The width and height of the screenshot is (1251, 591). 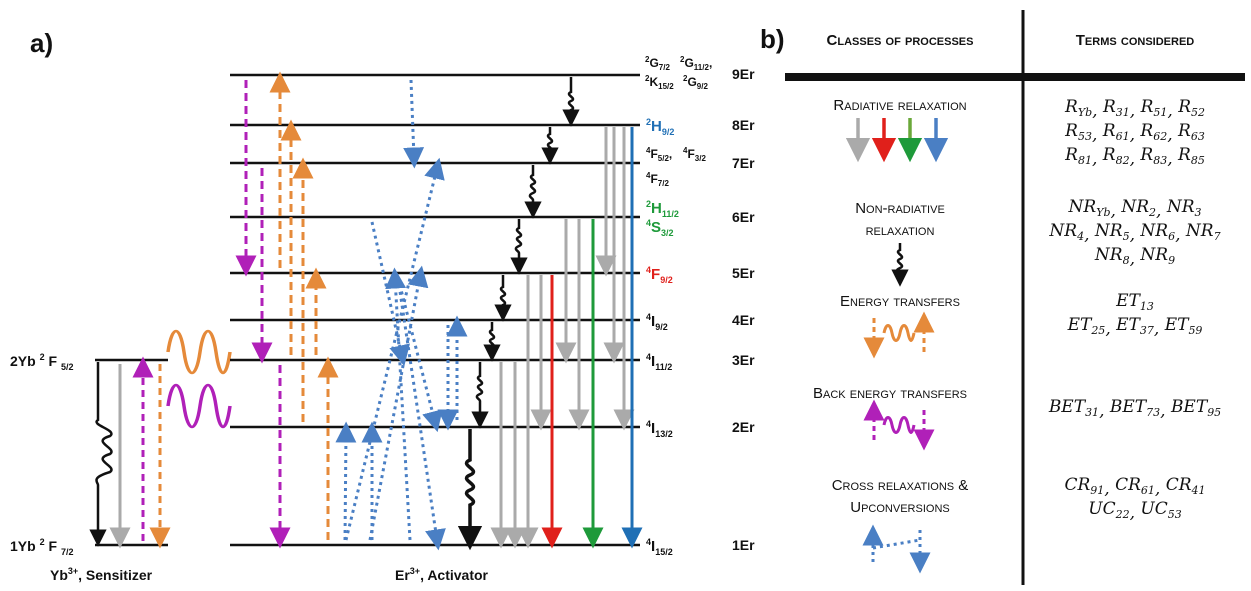 I want to click on class-bet: Back energy transfers, so click(x=890, y=393).